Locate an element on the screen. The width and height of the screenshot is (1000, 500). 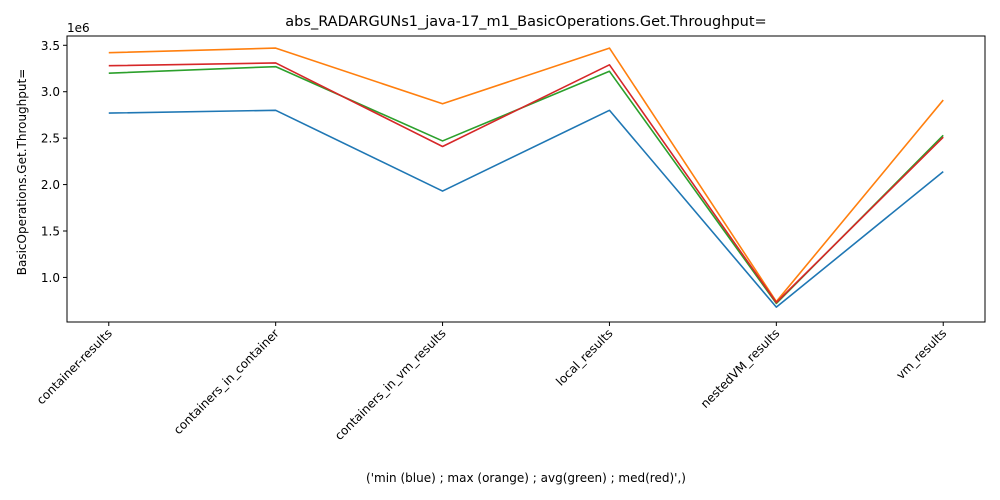
y-tick-label: 2.5 is located at coordinates (50, 139).